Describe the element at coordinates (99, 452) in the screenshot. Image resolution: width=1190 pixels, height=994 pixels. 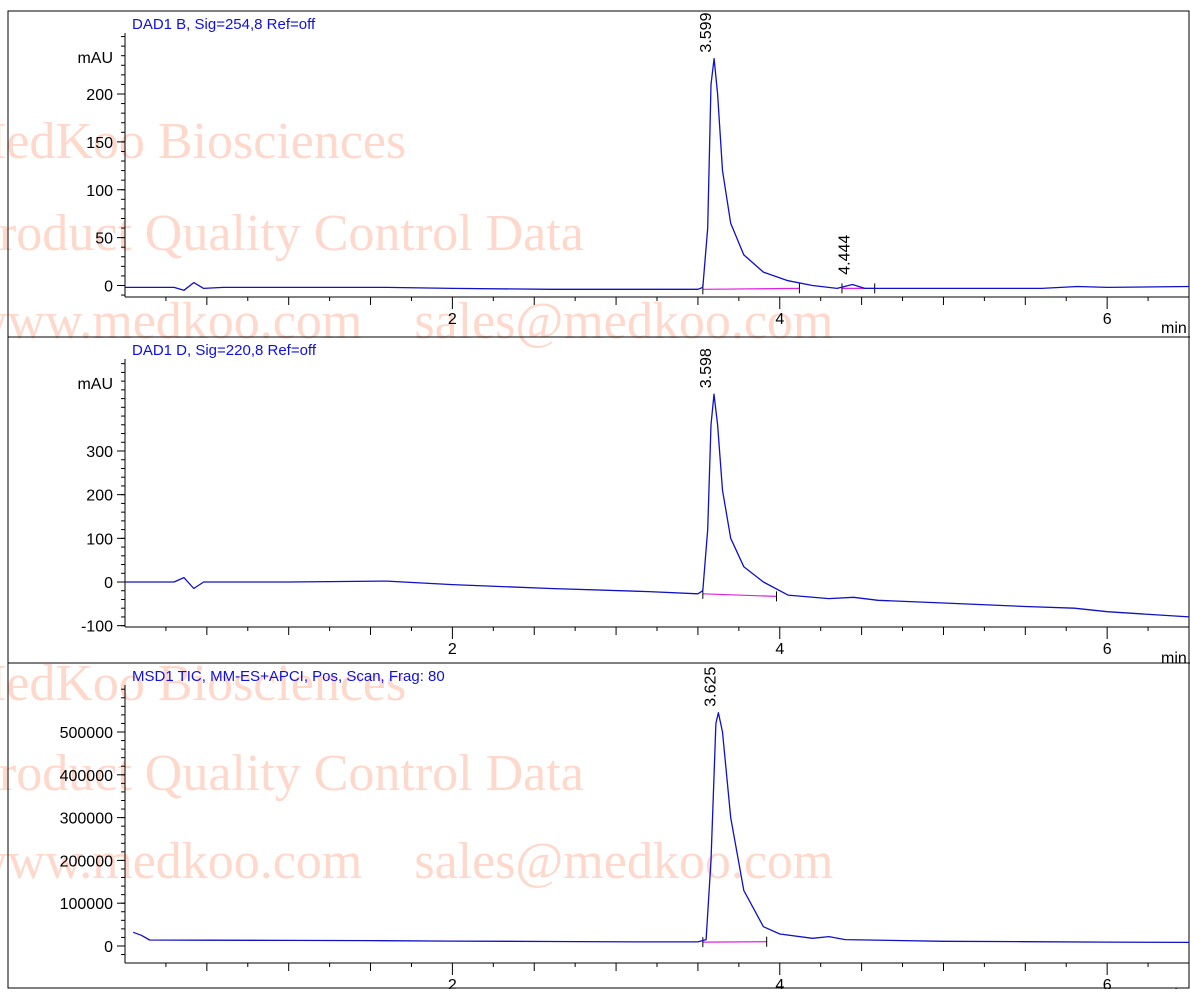
I see `y-tick-label: 300` at that location.